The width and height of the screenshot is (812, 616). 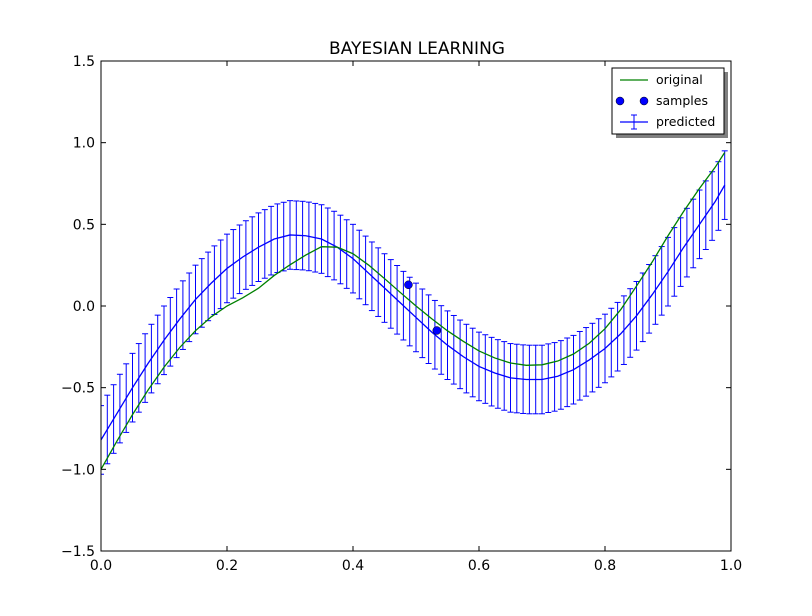 What do you see at coordinates (78, 389) in the screenshot?
I see `y-tick-label: −0.5` at bounding box center [78, 389].